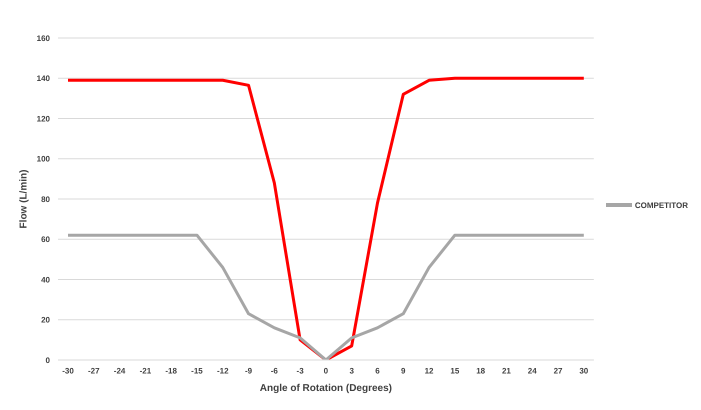 Image resolution: width=701 pixels, height=410 pixels. Describe the element at coordinates (146, 371) in the screenshot. I see `x-tick-label: -21` at that location.